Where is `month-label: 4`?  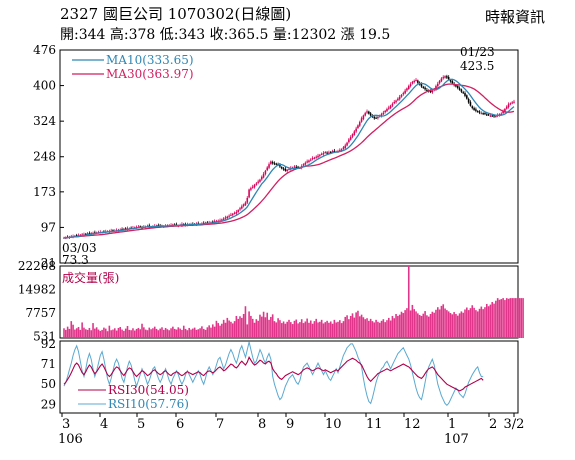
month-label: 4 is located at coordinates (104, 424).